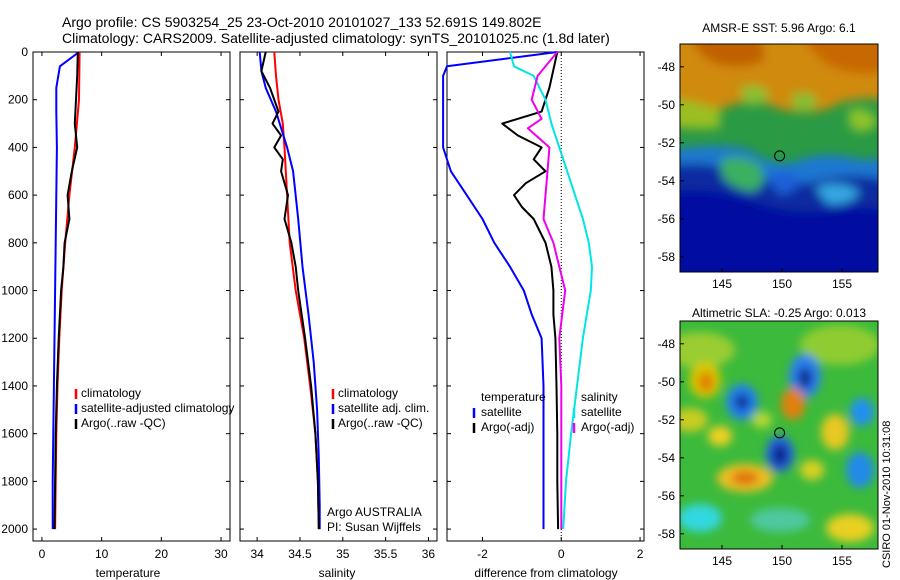 The image size is (900, 580). I want to click on x-tick-label: 34, so click(257, 554).